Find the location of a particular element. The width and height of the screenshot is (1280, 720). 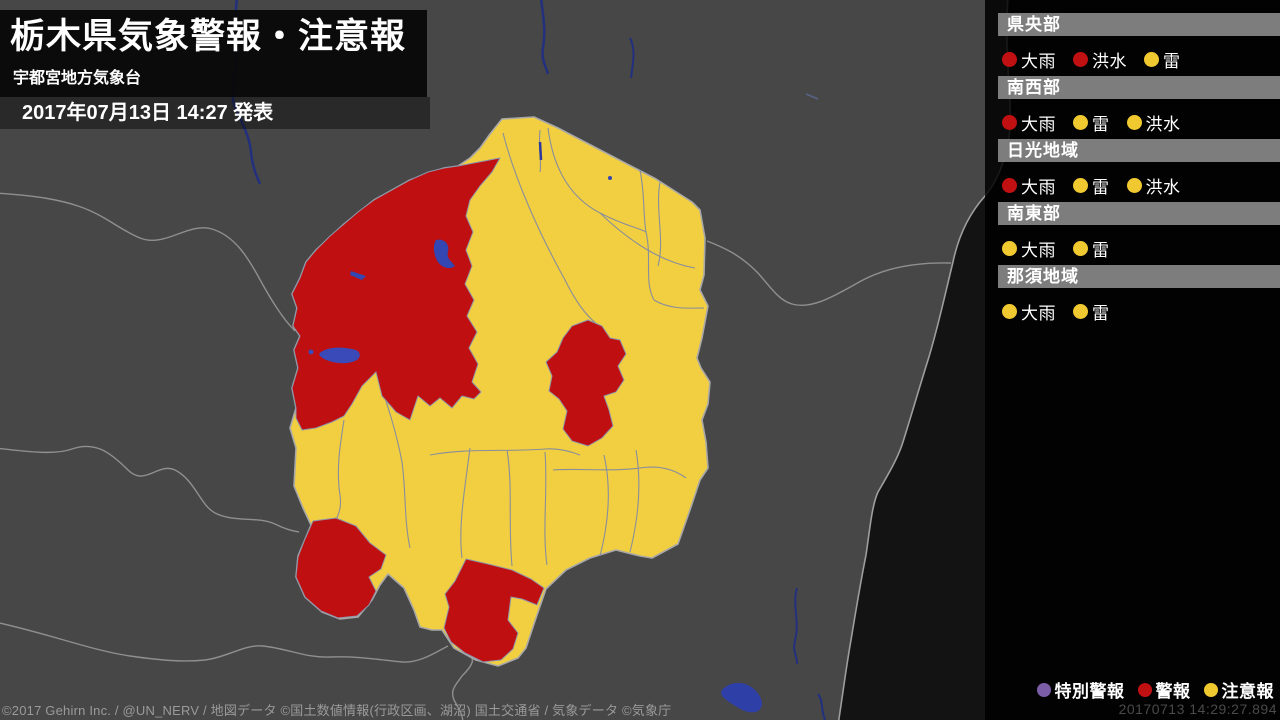

region-name: 那須地域 is located at coordinates (1139, 276).